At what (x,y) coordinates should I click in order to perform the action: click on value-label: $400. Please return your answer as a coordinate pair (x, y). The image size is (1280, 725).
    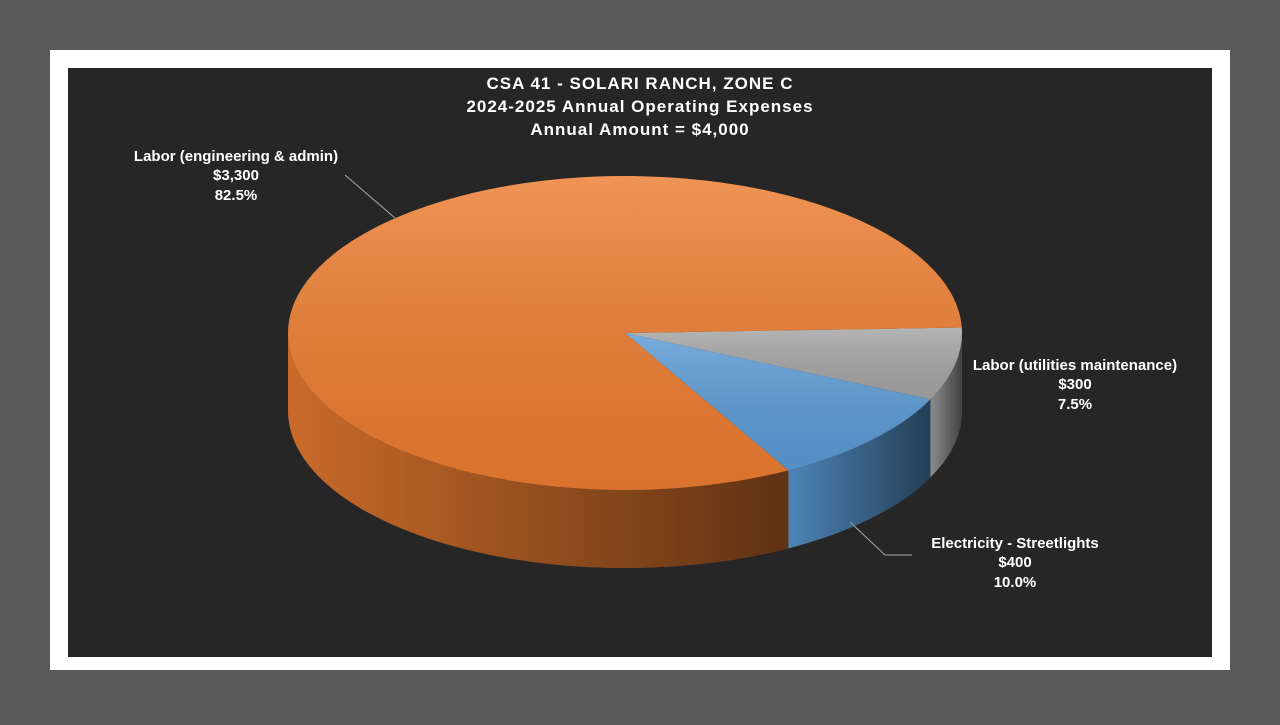
    Looking at the image, I should click on (1014, 562).